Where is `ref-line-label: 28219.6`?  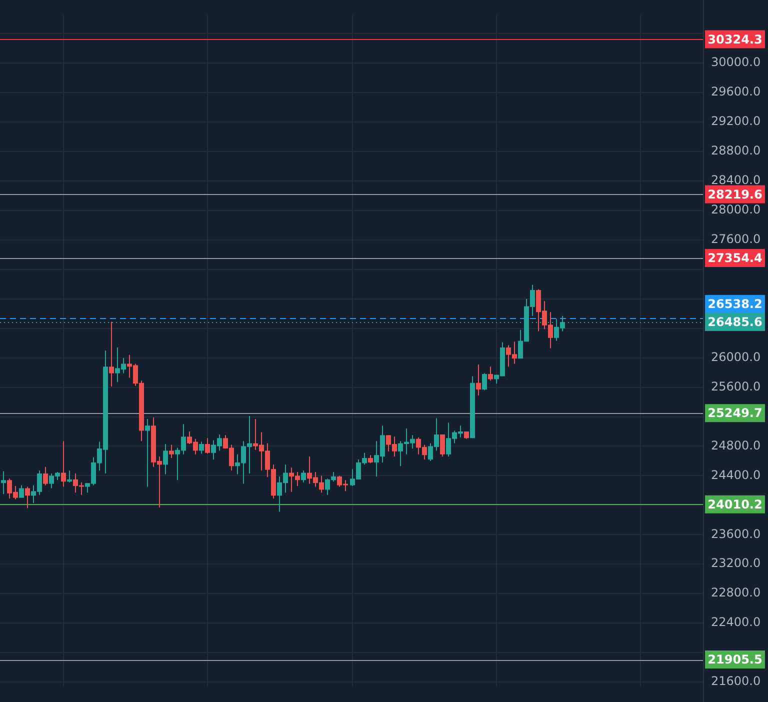
ref-line-label: 28219.6 is located at coordinates (735, 194).